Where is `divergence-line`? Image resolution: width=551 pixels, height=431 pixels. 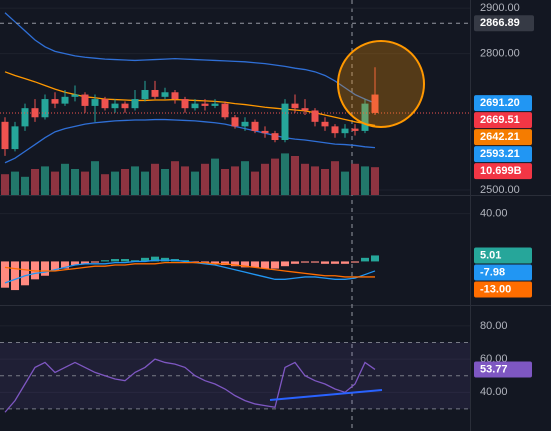 divergence-line is located at coordinates (326, 395).